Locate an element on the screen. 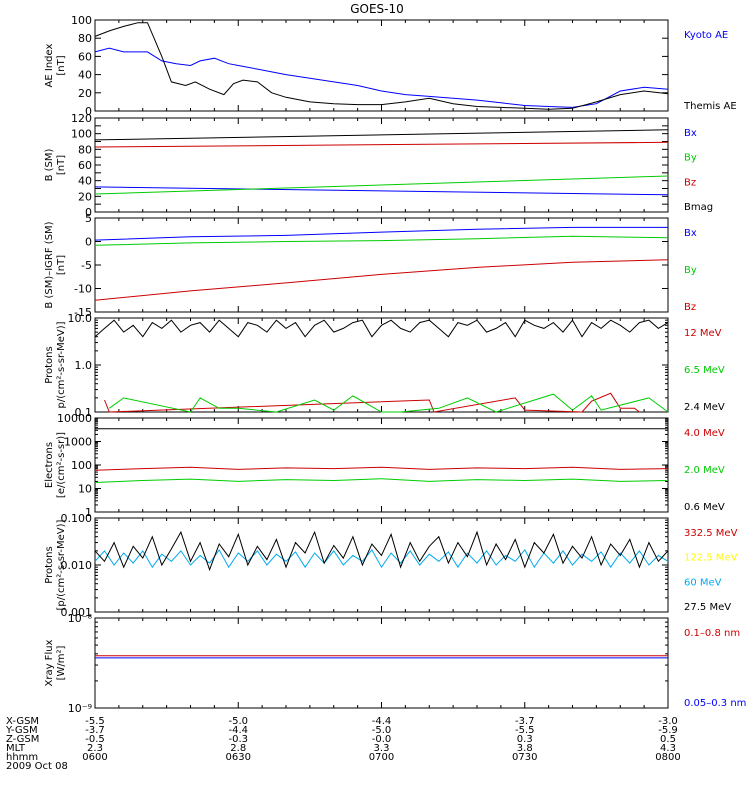 The image size is (750, 800). series-line-themis-ae is located at coordinates (381, 66).